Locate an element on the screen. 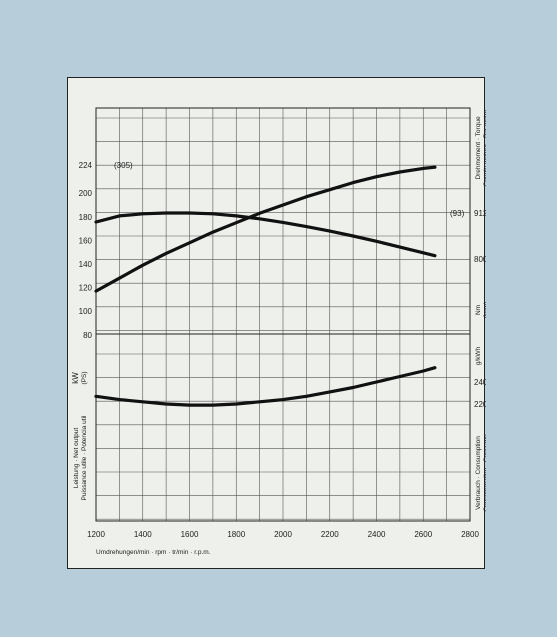 This screenshot has height=637, width=557. x-tick-label: 2400 is located at coordinates (377, 534).